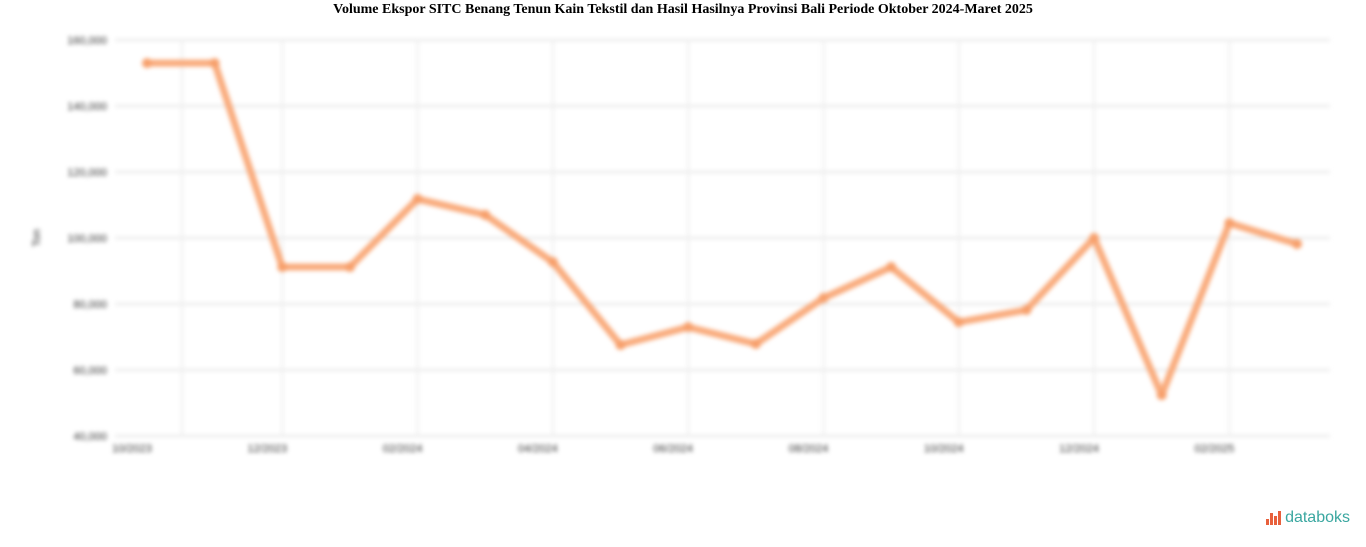 Image resolution: width=1366 pixels, height=547 pixels. I want to click on y-axis-label: Ton, so click(37, 238).